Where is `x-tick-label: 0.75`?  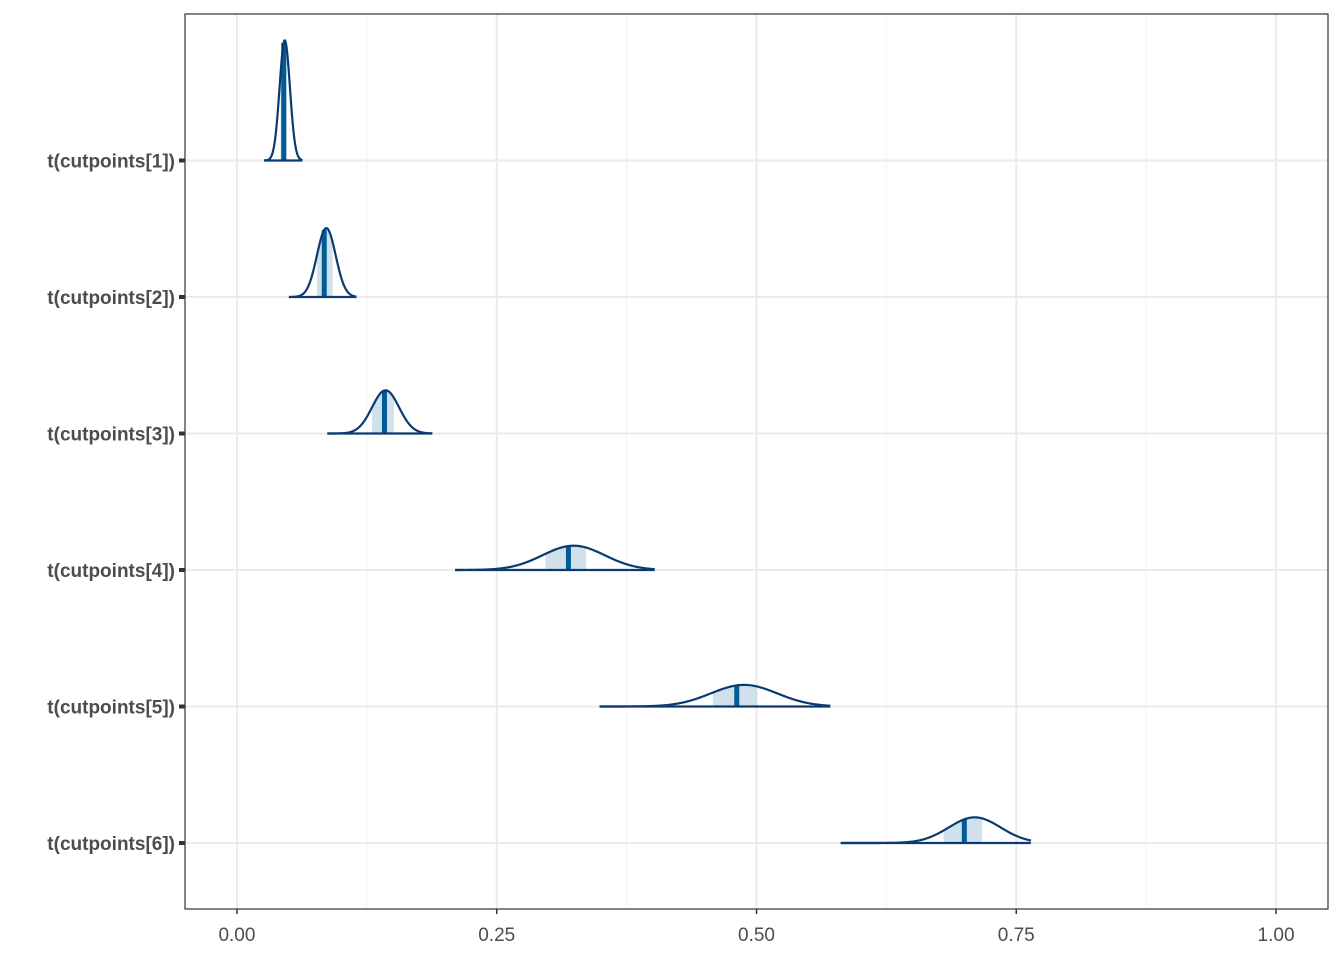
x-tick-label: 0.75 is located at coordinates (1016, 935).